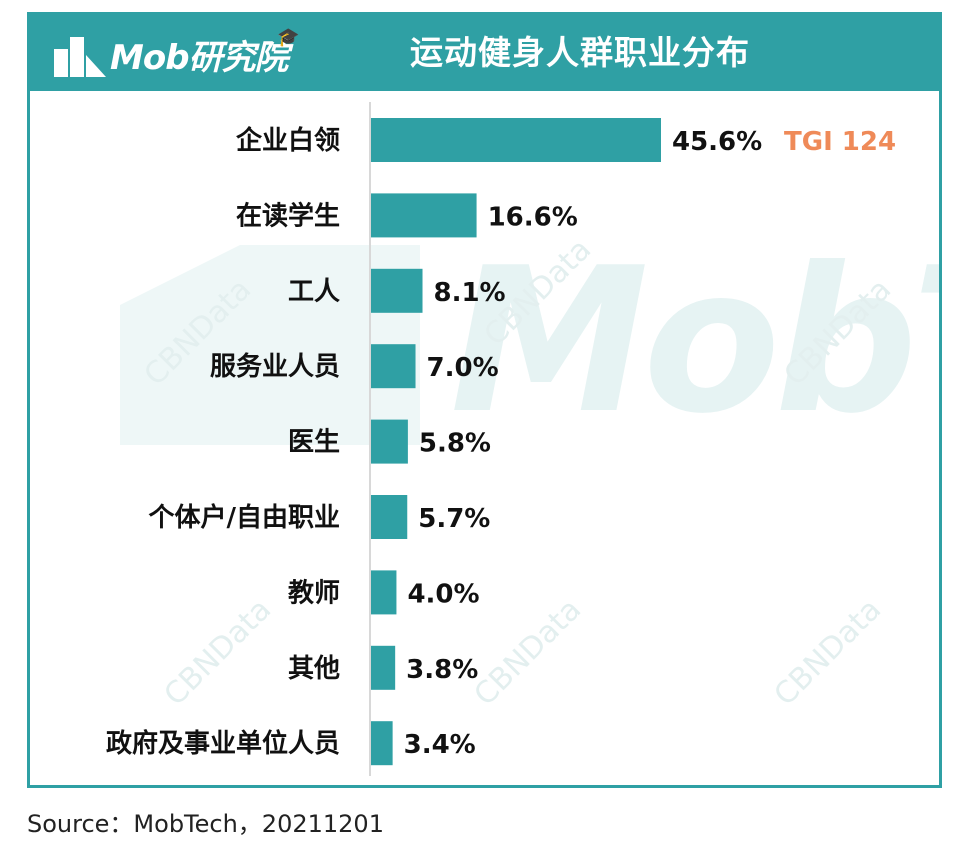 The width and height of the screenshot is (961, 858). I want to click on value-label: 3.4%, so click(440, 745).